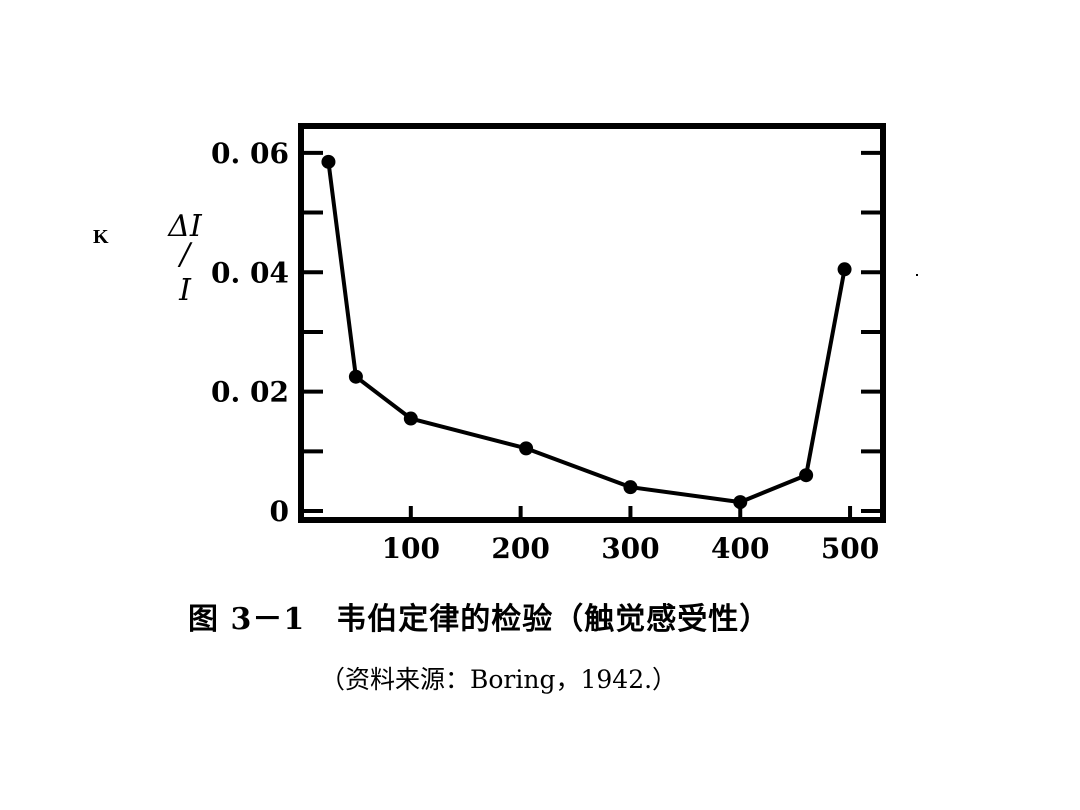 This screenshot has height=810, width=1080. Describe the element at coordinates (499, 679) in the screenshot. I see `figure-source: （资料来源：Boring，1942.）` at that location.